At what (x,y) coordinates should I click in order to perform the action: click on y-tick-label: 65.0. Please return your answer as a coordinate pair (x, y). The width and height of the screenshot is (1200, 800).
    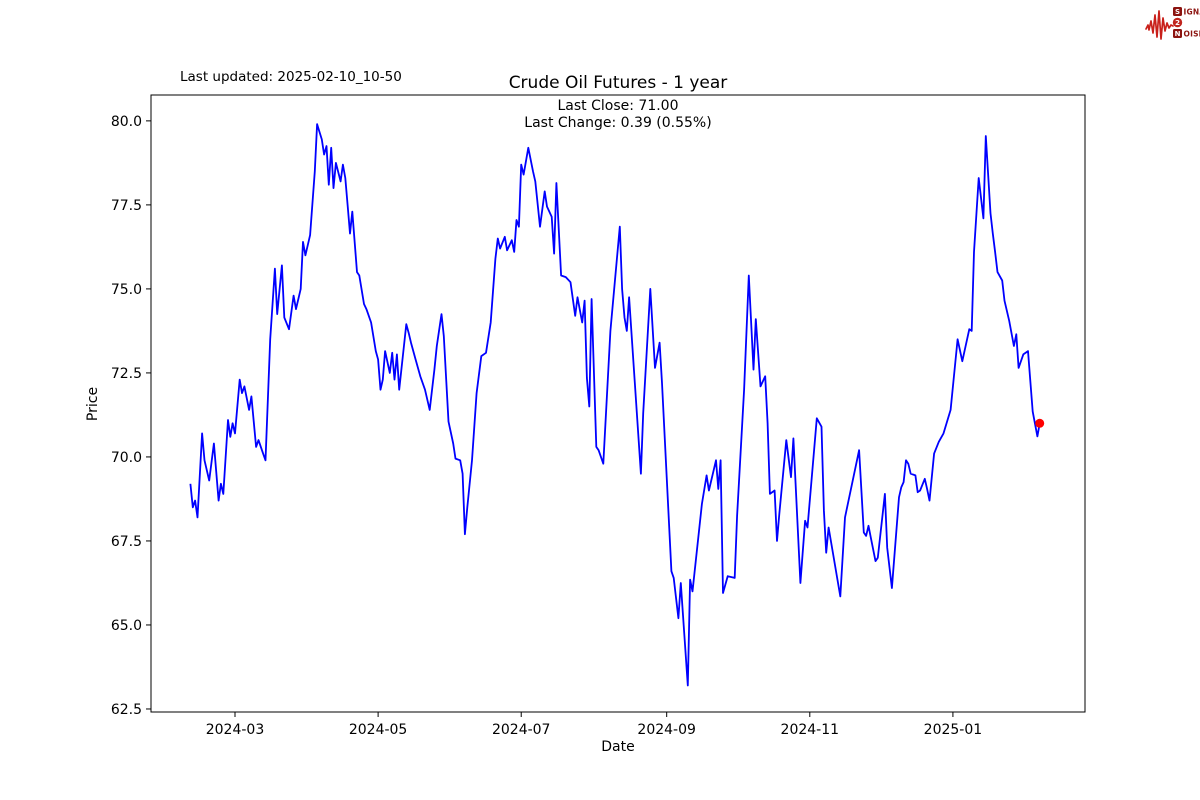
    Looking at the image, I should click on (126, 626).